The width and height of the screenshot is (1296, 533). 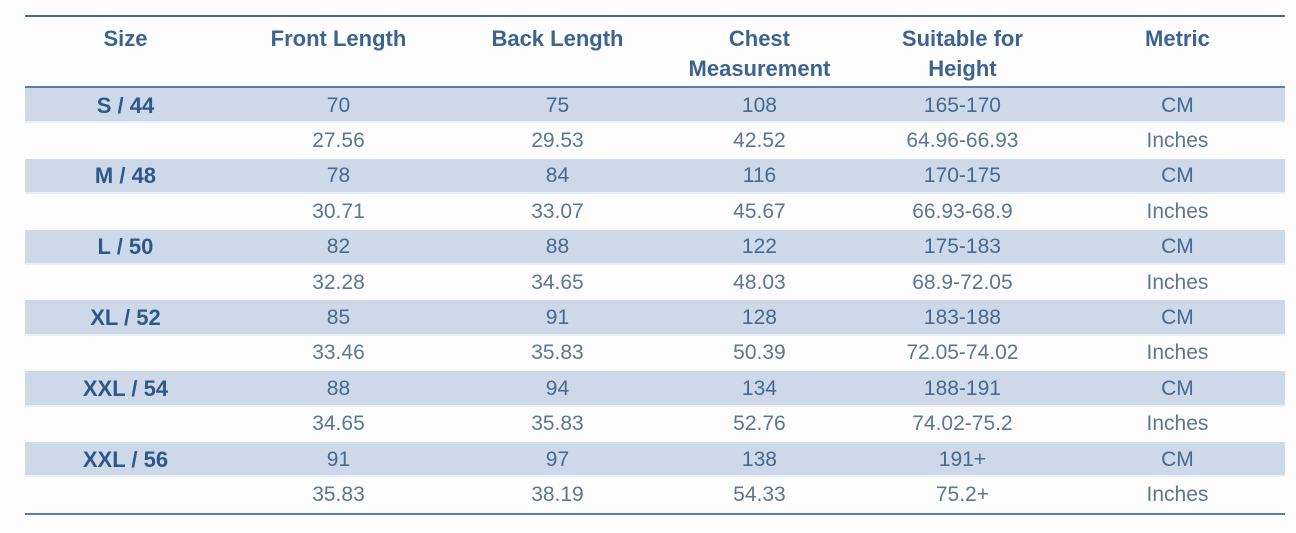 What do you see at coordinates (125, 105) in the screenshot?
I see `cell-size: S / 44` at bounding box center [125, 105].